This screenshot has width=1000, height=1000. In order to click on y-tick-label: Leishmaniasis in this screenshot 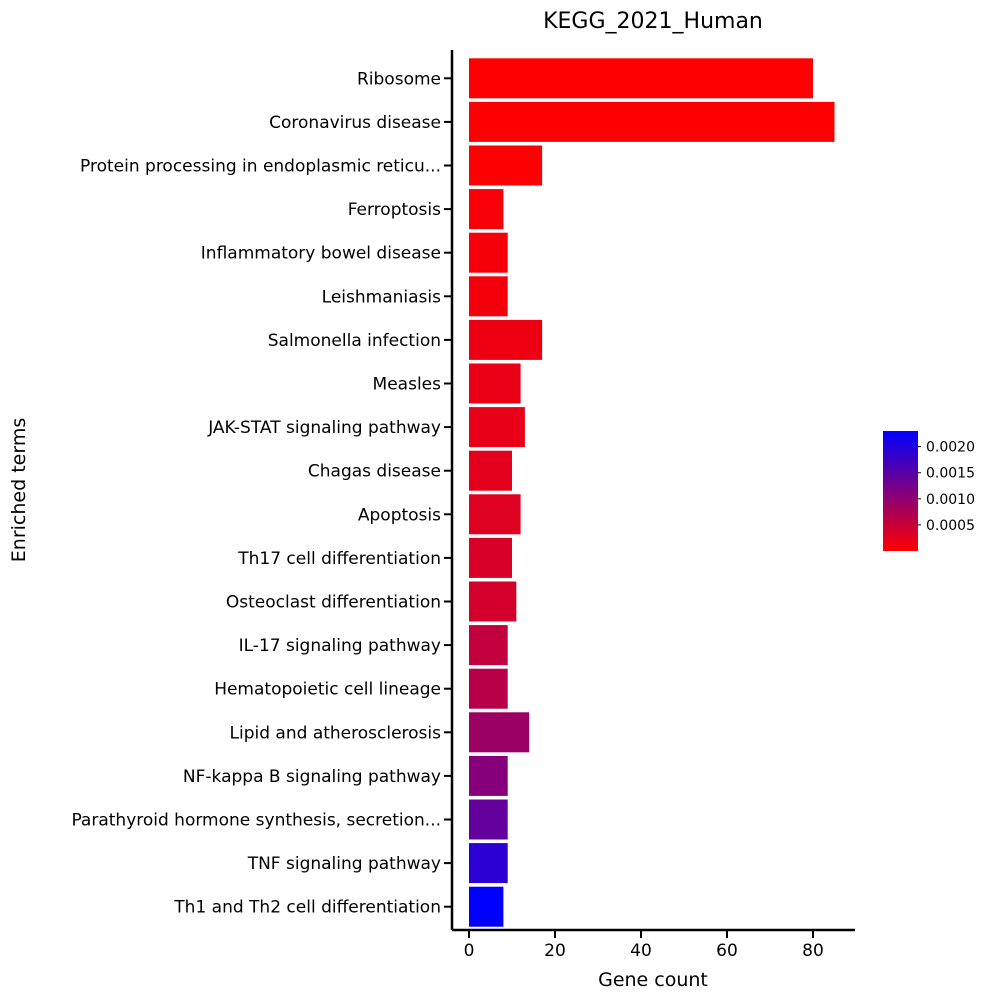, I will do `click(381, 297)`.